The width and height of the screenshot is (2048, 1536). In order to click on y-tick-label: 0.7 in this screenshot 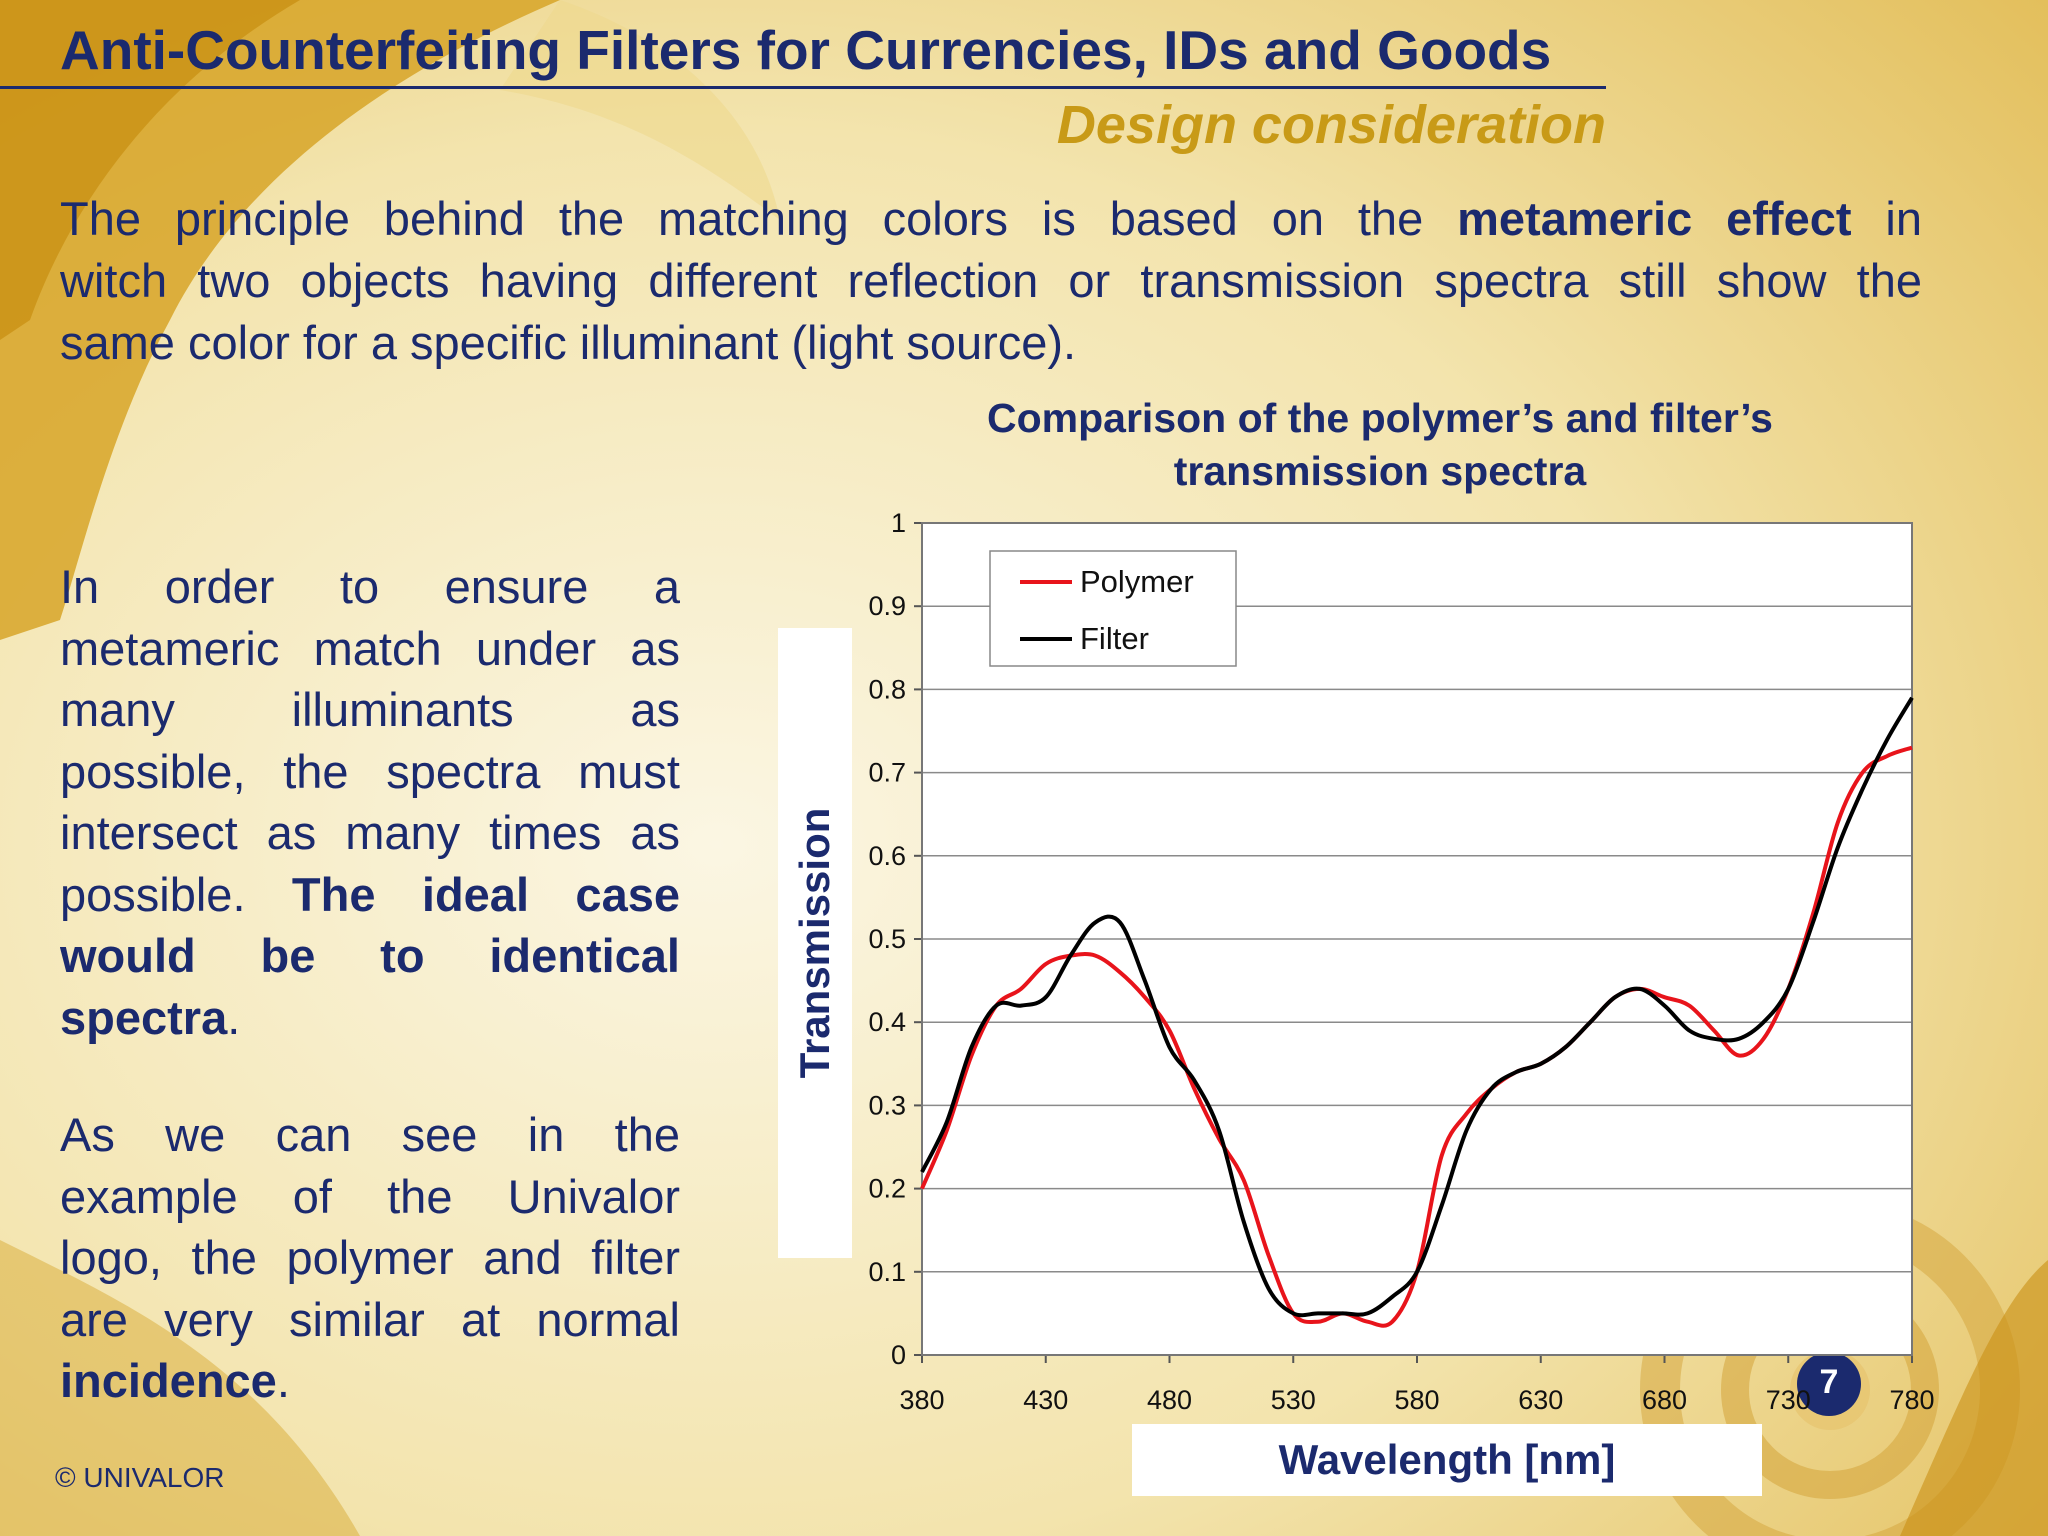, I will do `click(887, 773)`.